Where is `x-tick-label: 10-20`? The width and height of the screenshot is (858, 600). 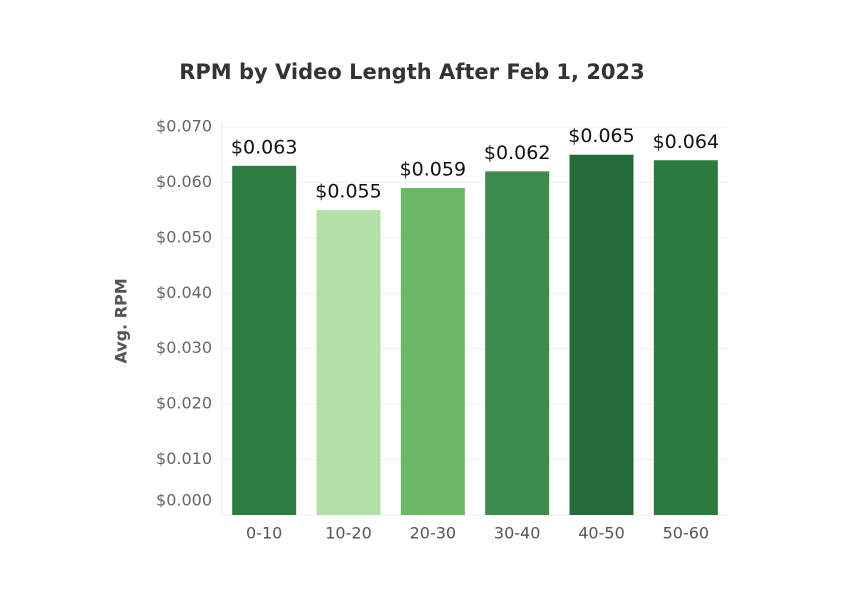 x-tick-label: 10-20 is located at coordinates (348, 533).